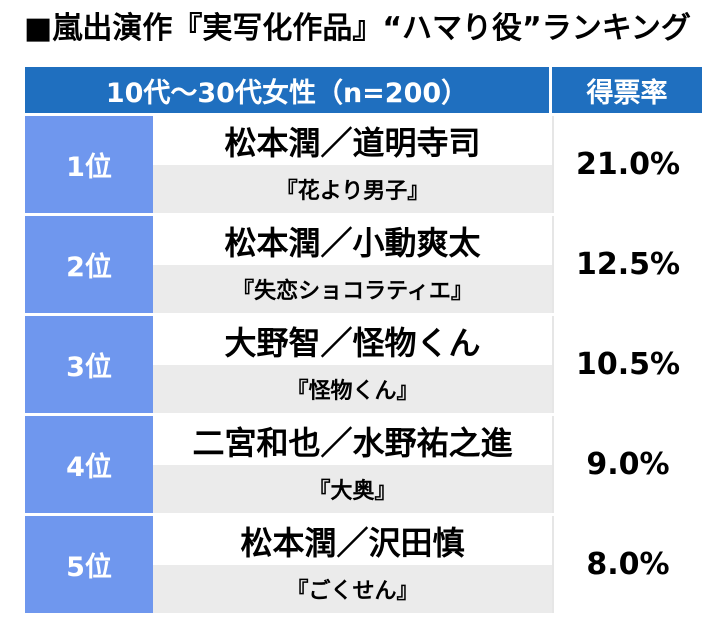 This screenshot has width=728, height=643. I want to click on vote-share: 12.5%, so click(627, 264).